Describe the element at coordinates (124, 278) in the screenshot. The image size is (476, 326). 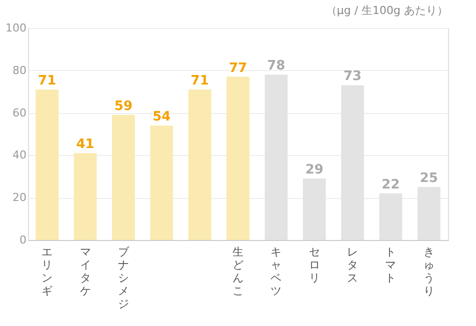
I see `x-tick-label: ブナシメジ` at that location.